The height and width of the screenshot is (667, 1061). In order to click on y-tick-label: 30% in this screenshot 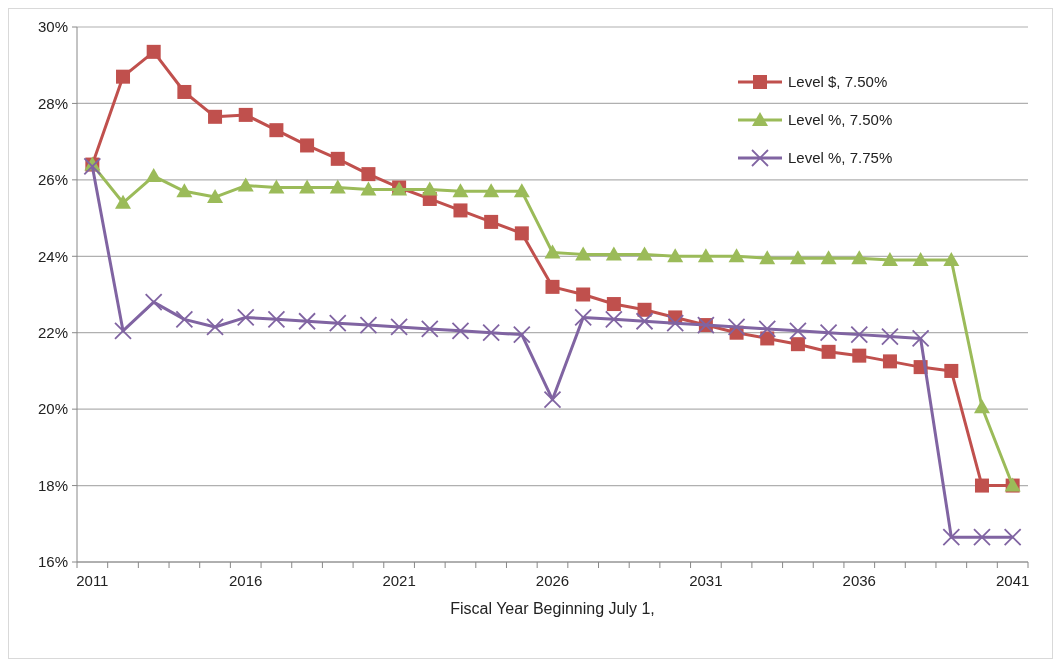, I will do `click(52, 27)`.